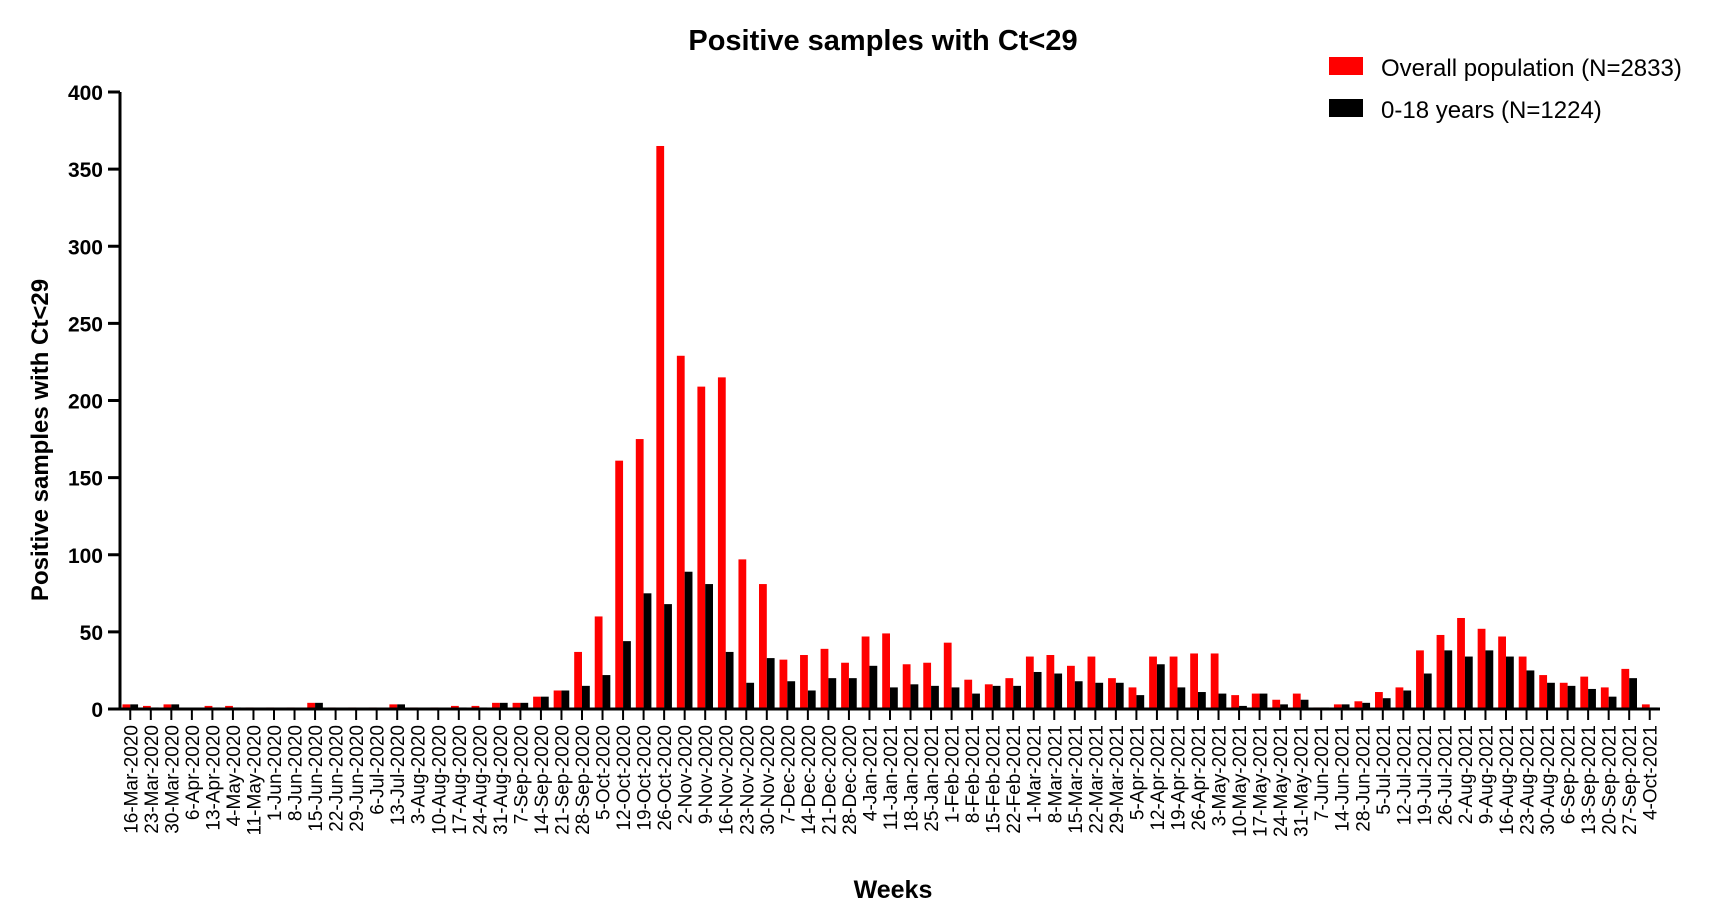 The width and height of the screenshot is (1722, 921). What do you see at coordinates (1096, 779) in the screenshot?
I see `x-tick-label: 22-Mar-2021` at bounding box center [1096, 779].